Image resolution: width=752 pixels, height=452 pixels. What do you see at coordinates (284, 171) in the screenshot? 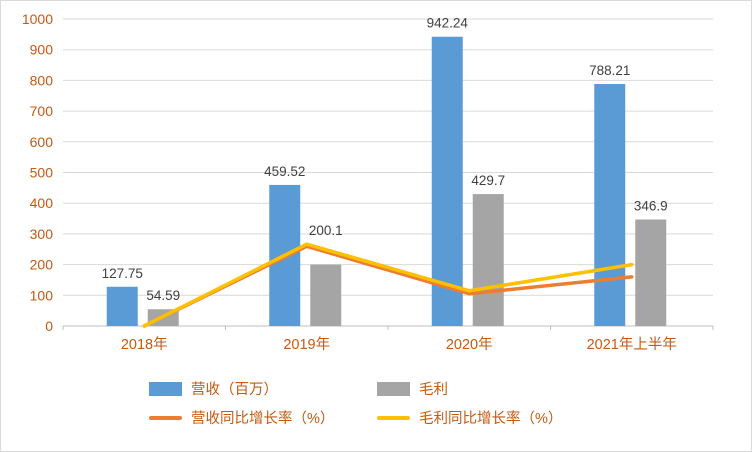
I see `data-label: 459.52` at bounding box center [284, 171].